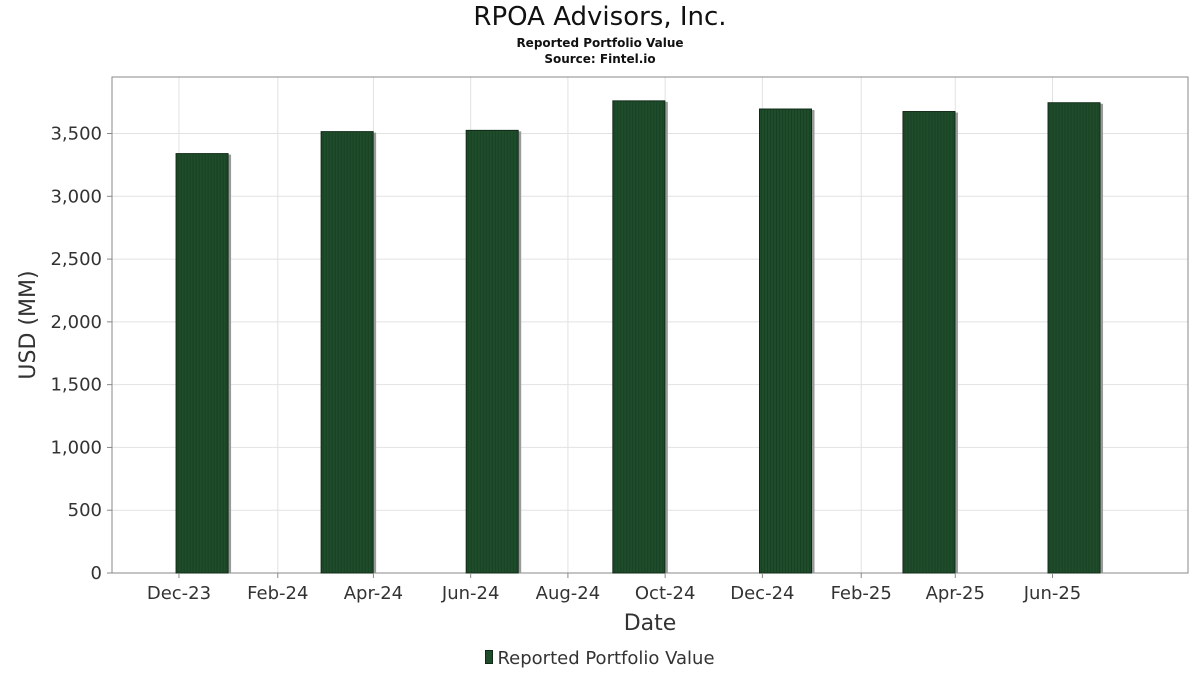 This screenshot has width=1200, height=675. Describe the element at coordinates (861, 593) in the screenshot. I see `x-tick-label: Feb-25` at that location.